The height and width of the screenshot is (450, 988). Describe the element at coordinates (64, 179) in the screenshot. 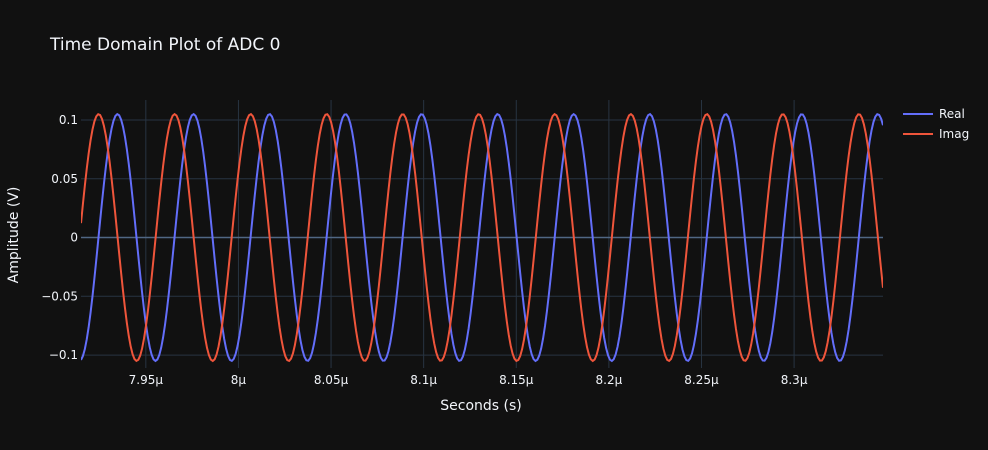

I see `y-tick-label: 0.05` at that location.